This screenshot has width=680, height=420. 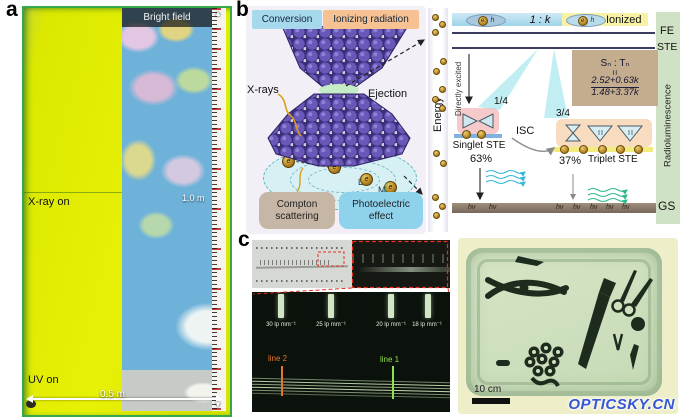 I want to click on height-dimension-label: 1.0 m, so click(x=193, y=198).